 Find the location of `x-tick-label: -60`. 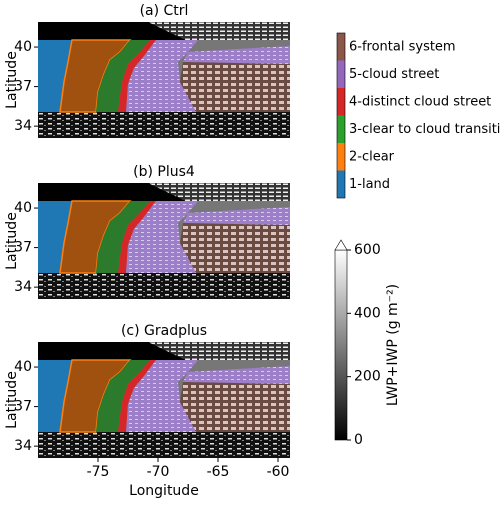

x-tick-label: -60 is located at coordinates (278, 472).